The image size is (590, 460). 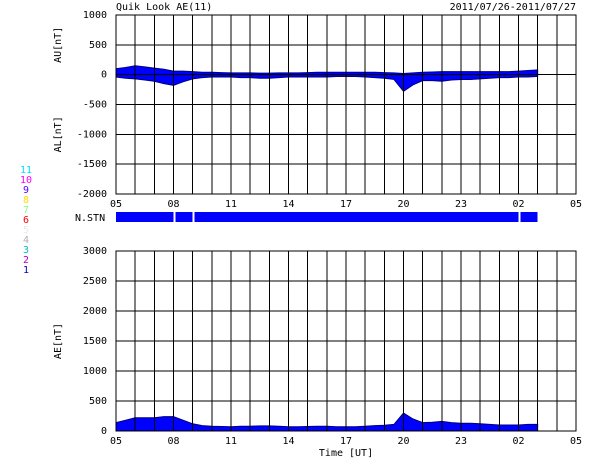 What do you see at coordinates (92, 134) in the screenshot?
I see `y-tick-label: -1000` at bounding box center [92, 134].